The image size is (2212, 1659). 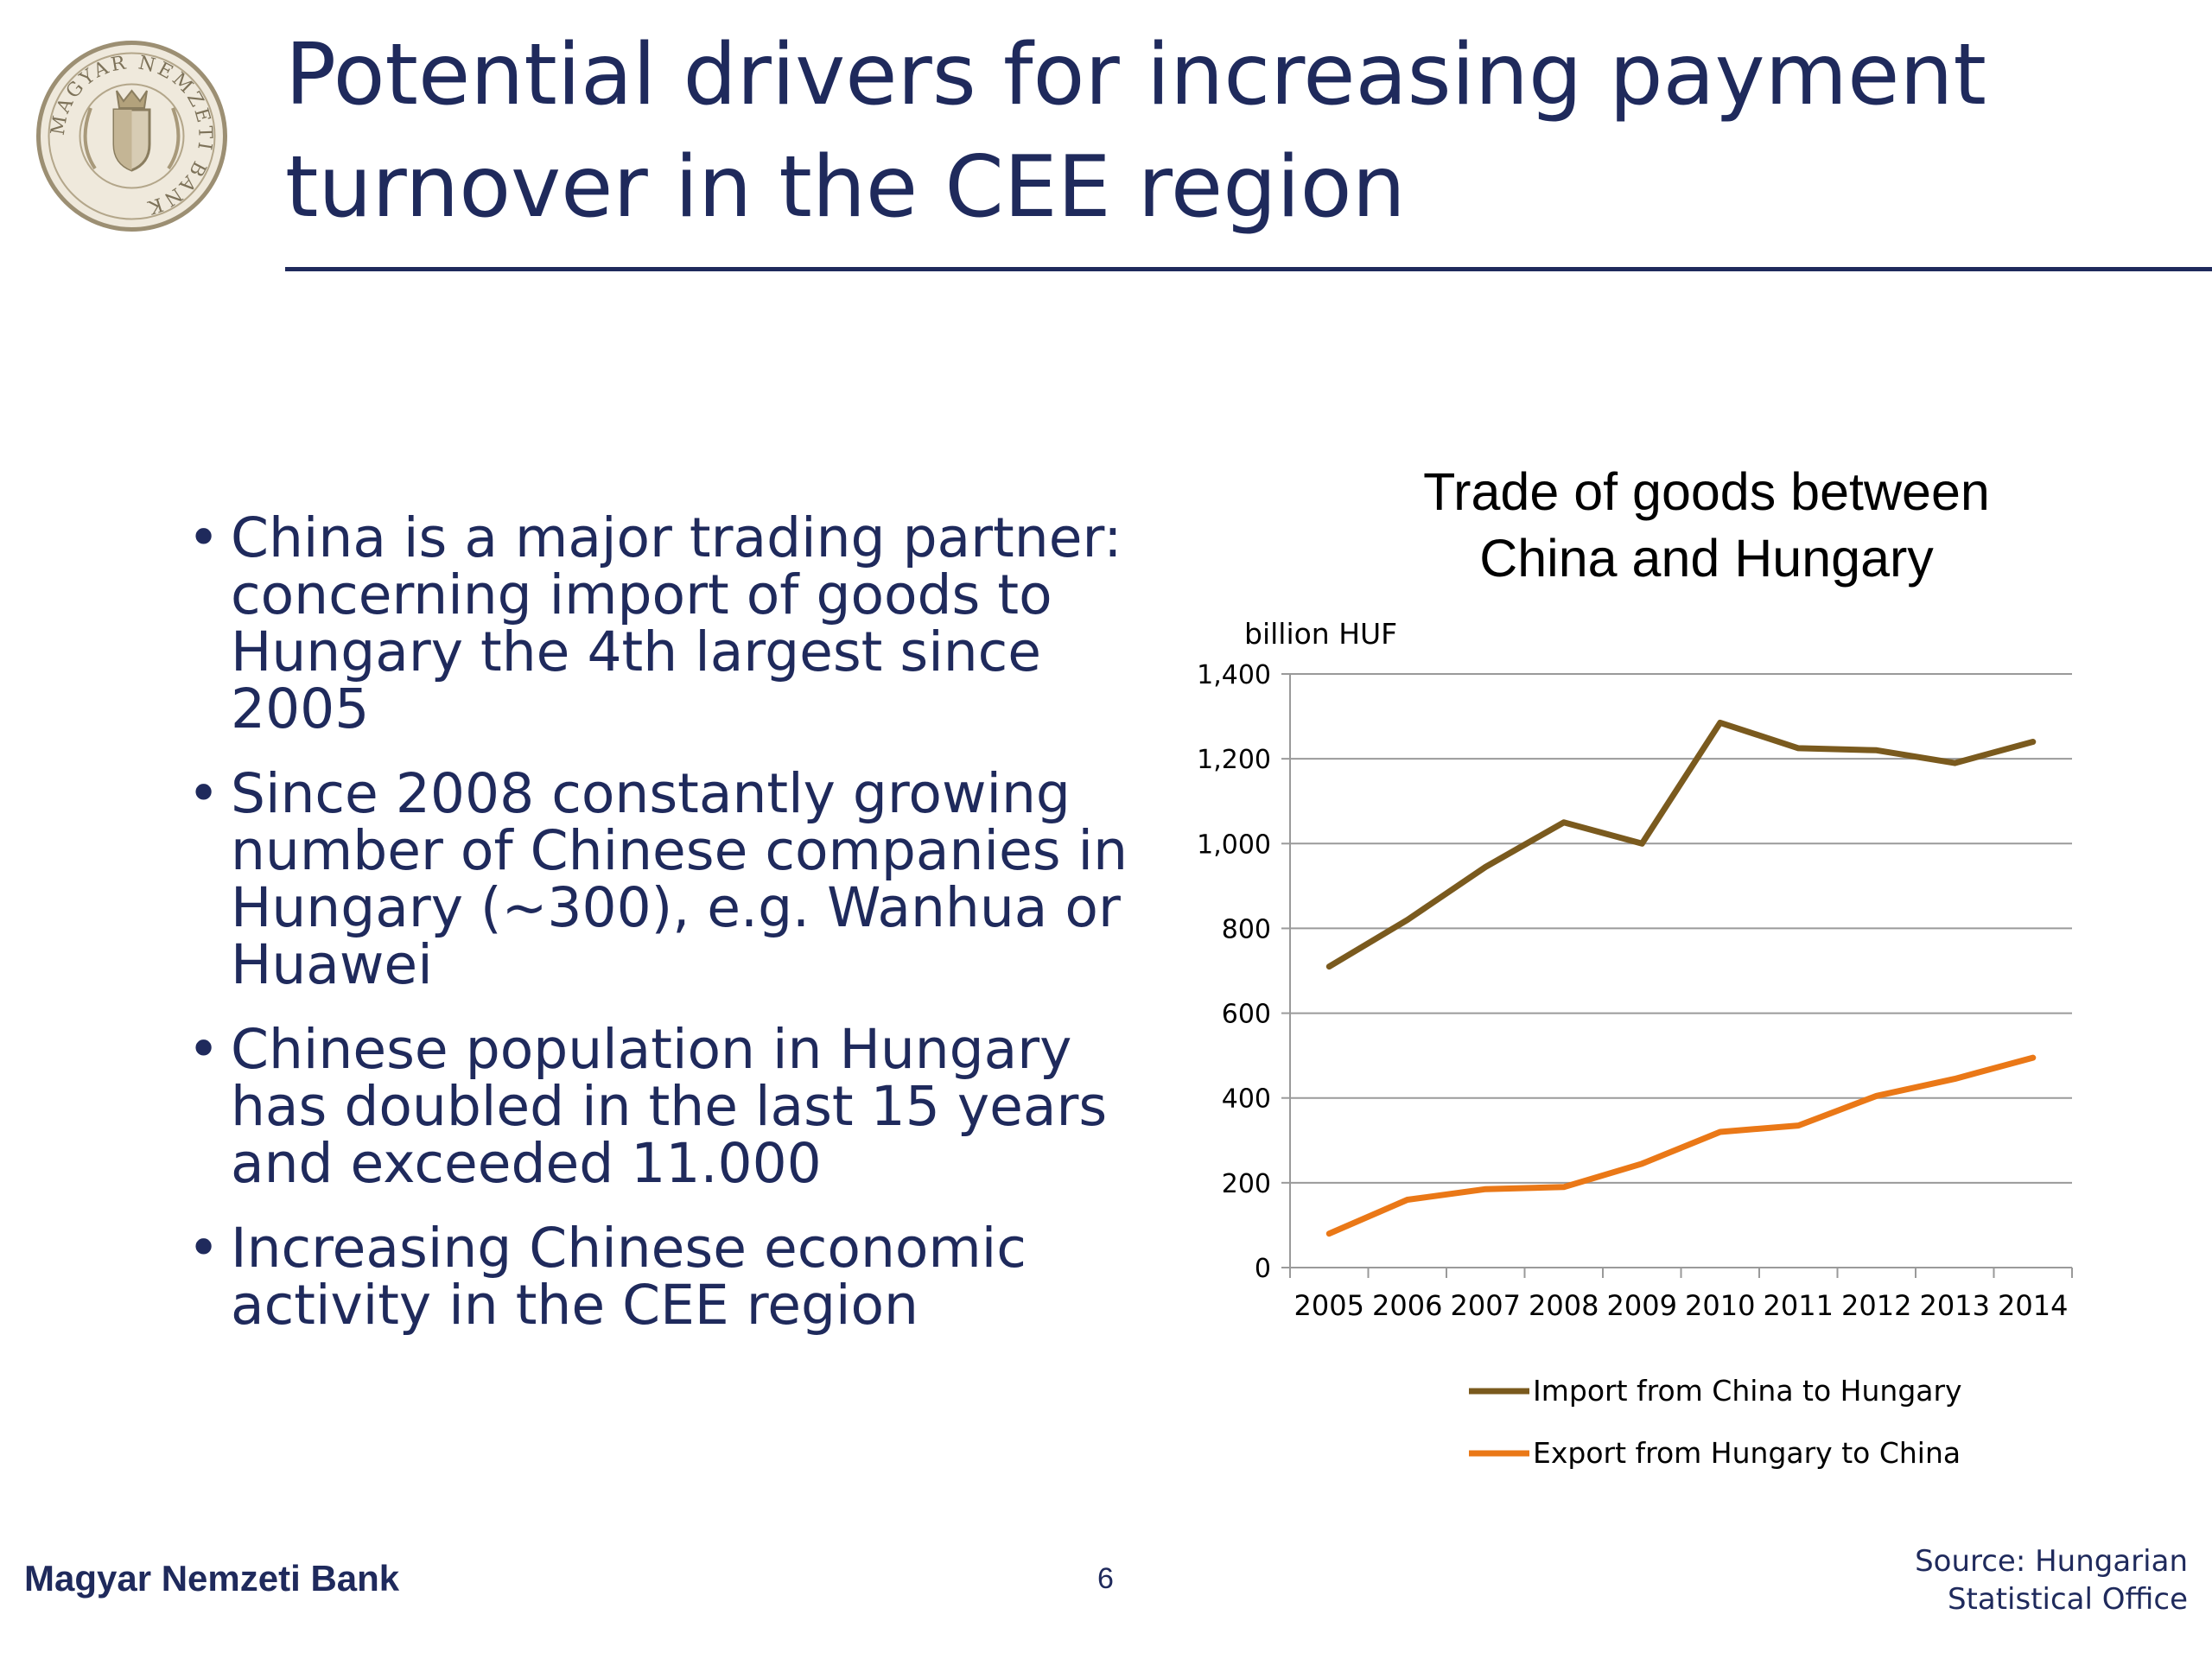 What do you see at coordinates (1747, 1453) in the screenshot?
I see `legend-label: Export from Hungary to China` at bounding box center [1747, 1453].